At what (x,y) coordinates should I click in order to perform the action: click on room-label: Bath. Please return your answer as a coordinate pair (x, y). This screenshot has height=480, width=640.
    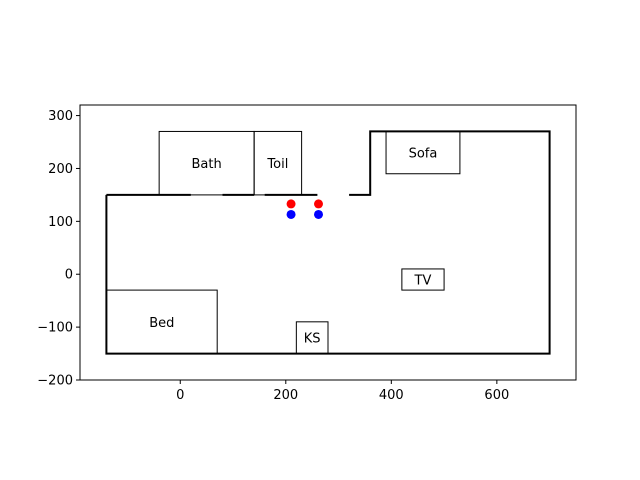
    Looking at the image, I should click on (207, 164).